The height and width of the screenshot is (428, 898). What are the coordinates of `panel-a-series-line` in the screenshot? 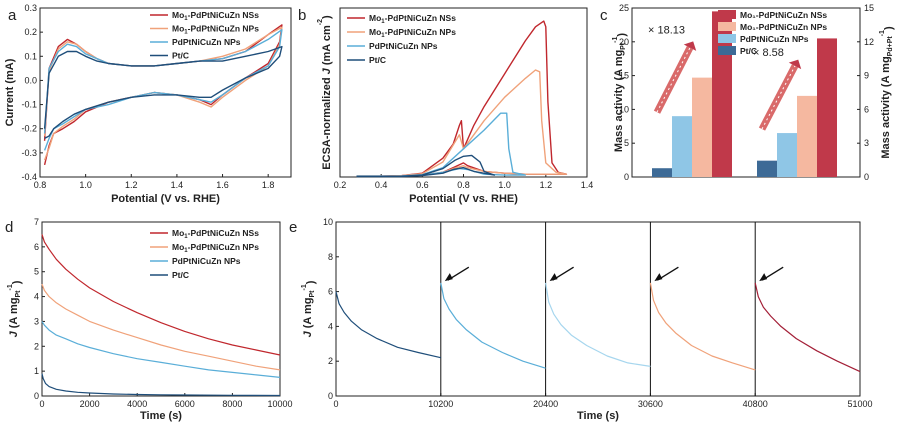 It's located at (163, 92).